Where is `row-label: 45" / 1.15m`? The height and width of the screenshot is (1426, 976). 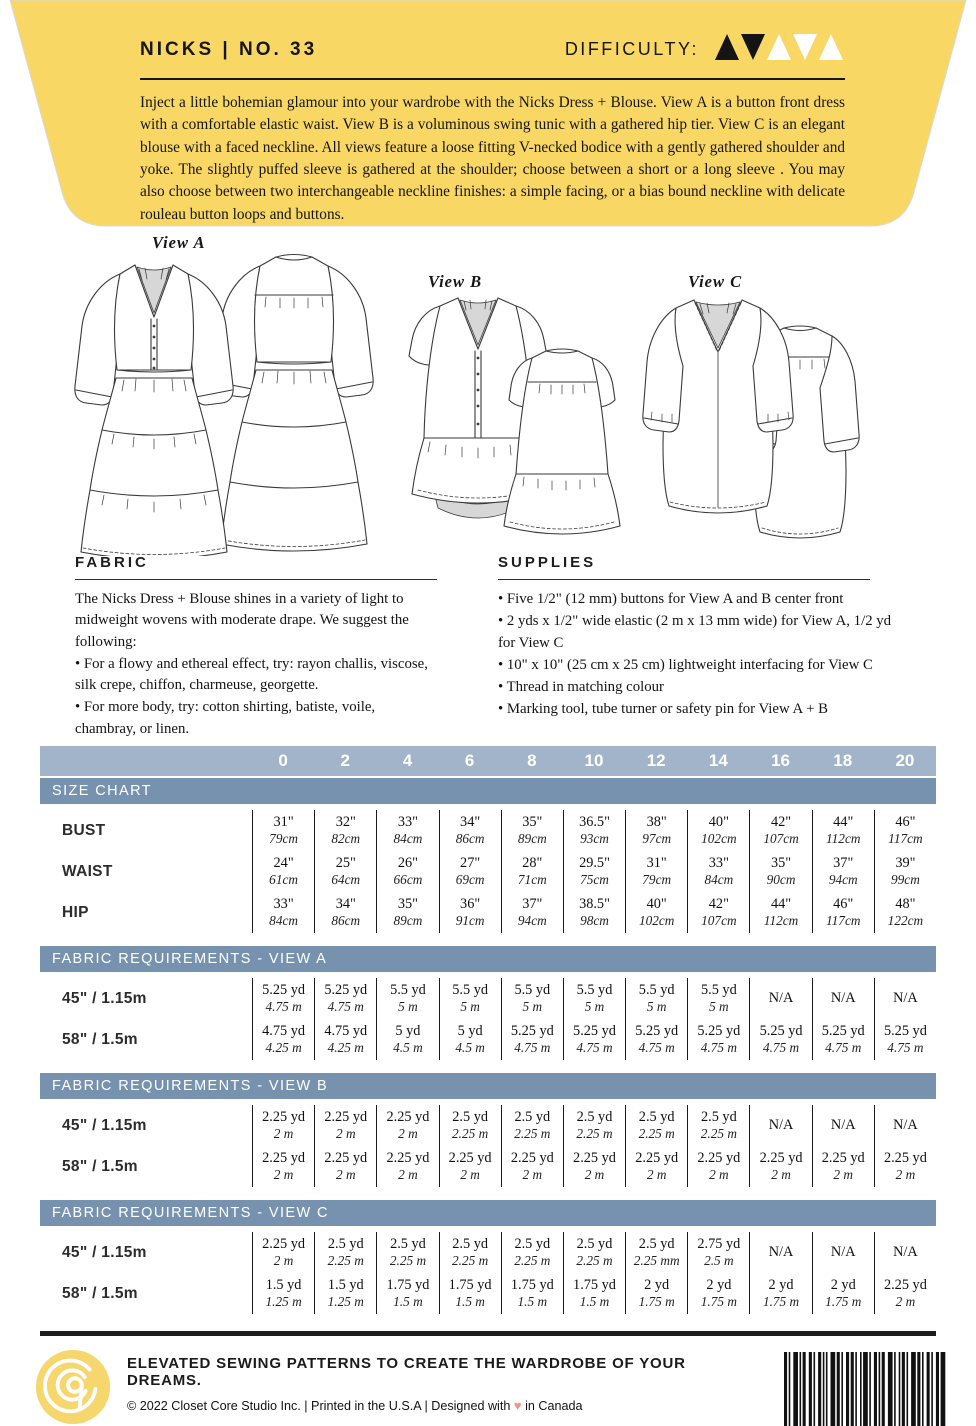
row-label: 45" / 1.15m is located at coordinates (104, 1252).